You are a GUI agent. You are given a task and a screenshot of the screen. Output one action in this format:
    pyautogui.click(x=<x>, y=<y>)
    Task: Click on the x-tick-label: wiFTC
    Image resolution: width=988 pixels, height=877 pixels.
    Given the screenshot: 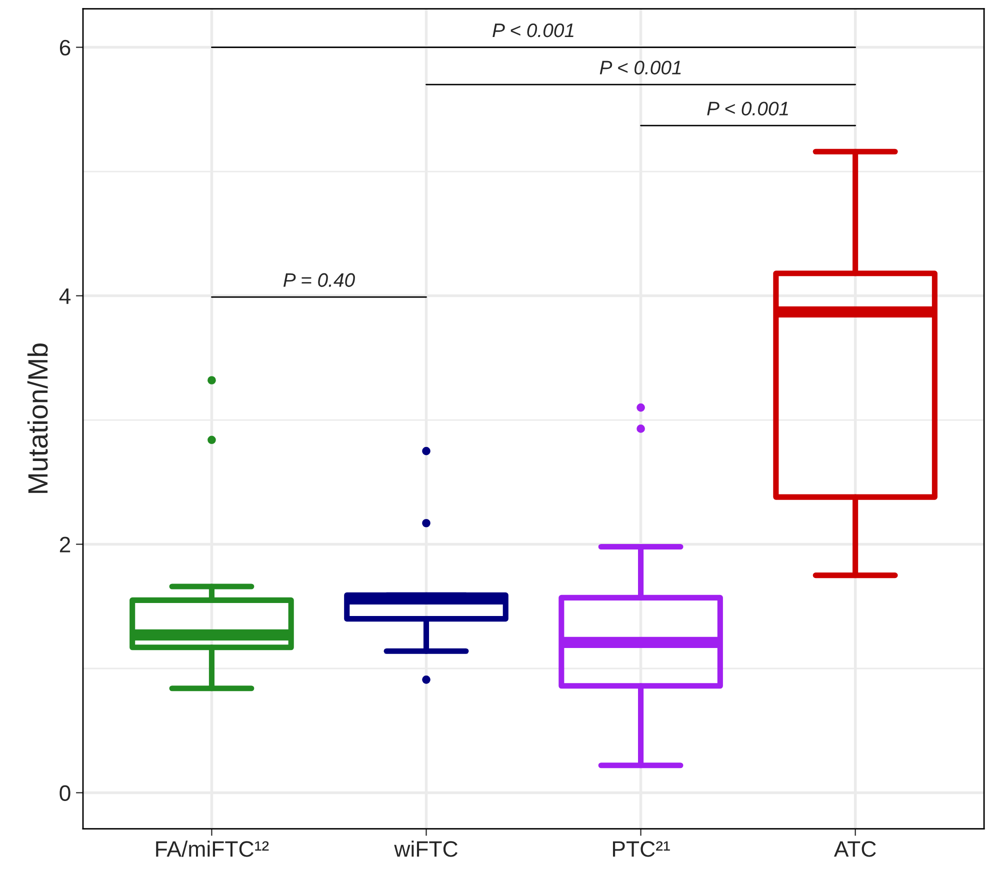 What is the action you would take?
    pyautogui.click(x=426, y=848)
    